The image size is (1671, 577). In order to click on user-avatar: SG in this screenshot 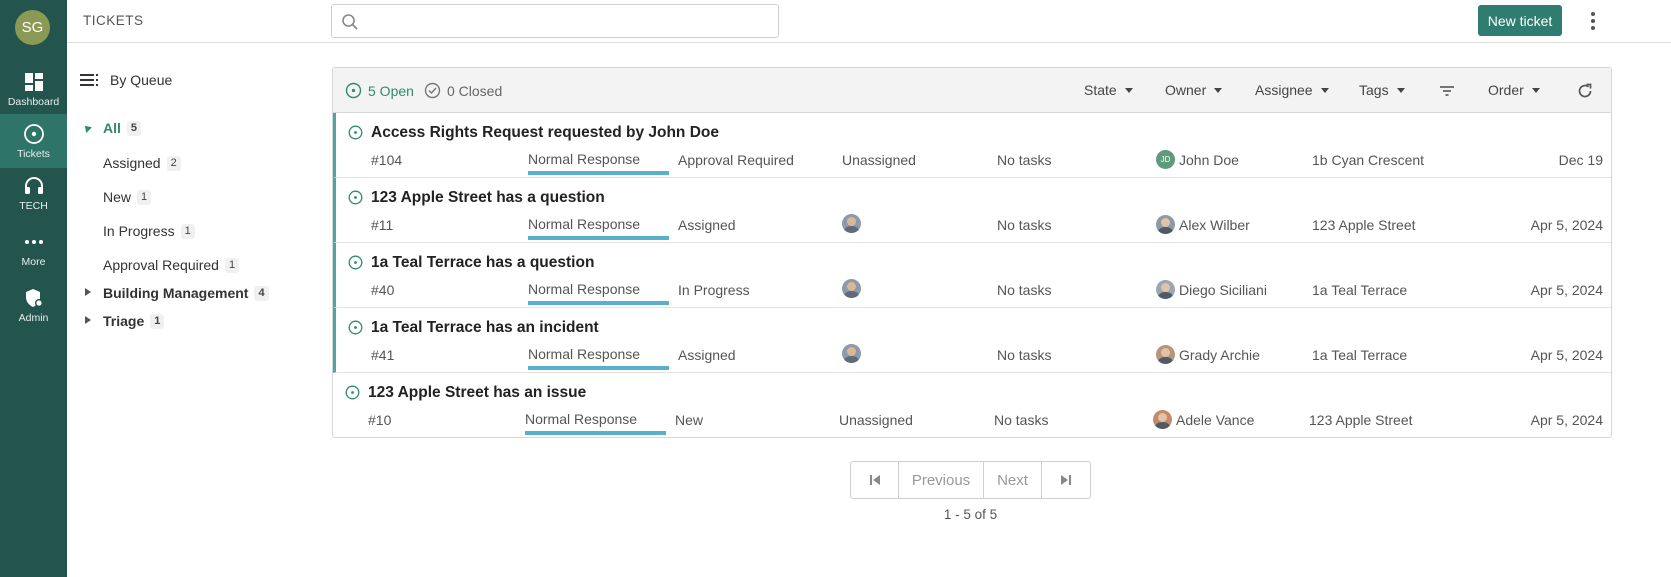, I will do `click(32, 27)`.